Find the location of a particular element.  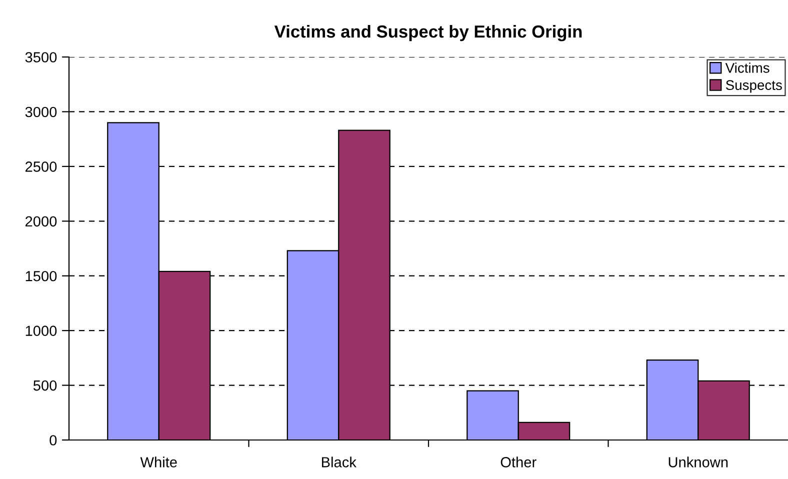

y-tick-label: 1000 is located at coordinates (41, 331).